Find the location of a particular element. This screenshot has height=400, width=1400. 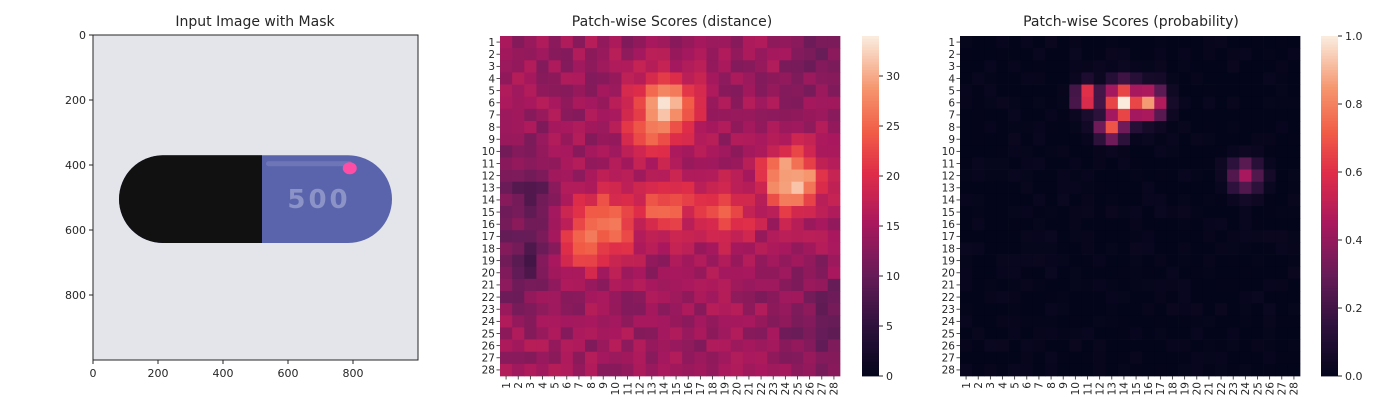

col-tick-label: 7 is located at coordinates (1040, 385).